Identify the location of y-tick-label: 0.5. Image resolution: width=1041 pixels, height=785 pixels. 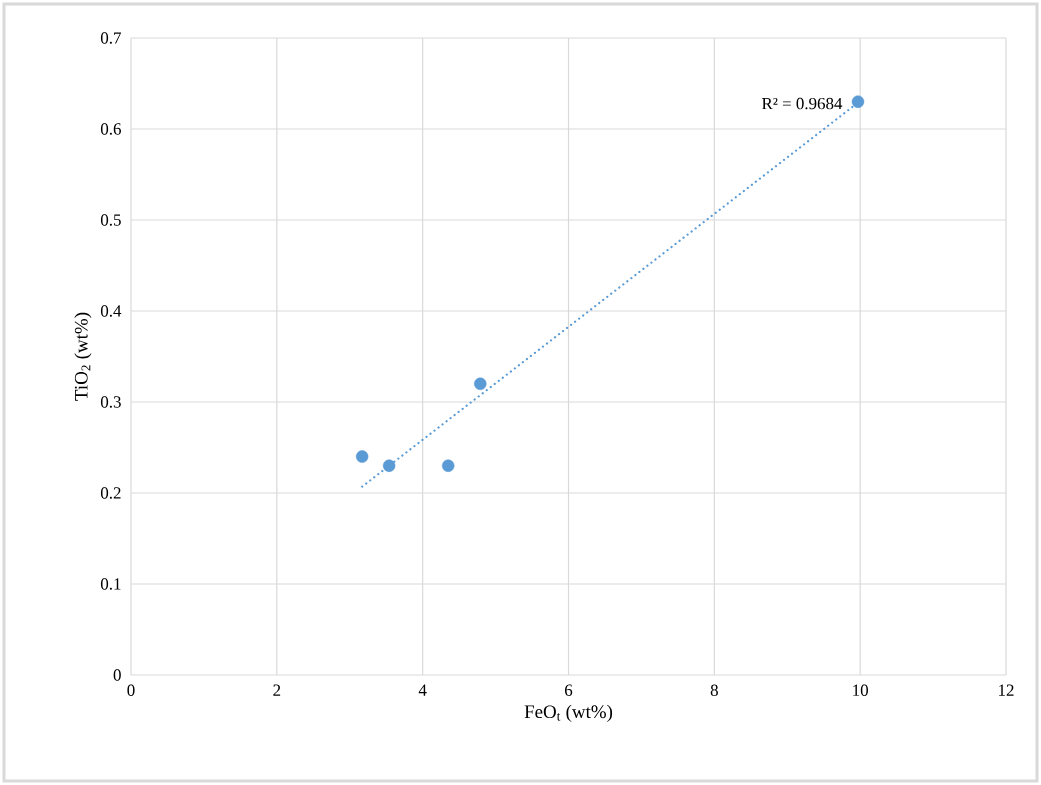
(110, 220).